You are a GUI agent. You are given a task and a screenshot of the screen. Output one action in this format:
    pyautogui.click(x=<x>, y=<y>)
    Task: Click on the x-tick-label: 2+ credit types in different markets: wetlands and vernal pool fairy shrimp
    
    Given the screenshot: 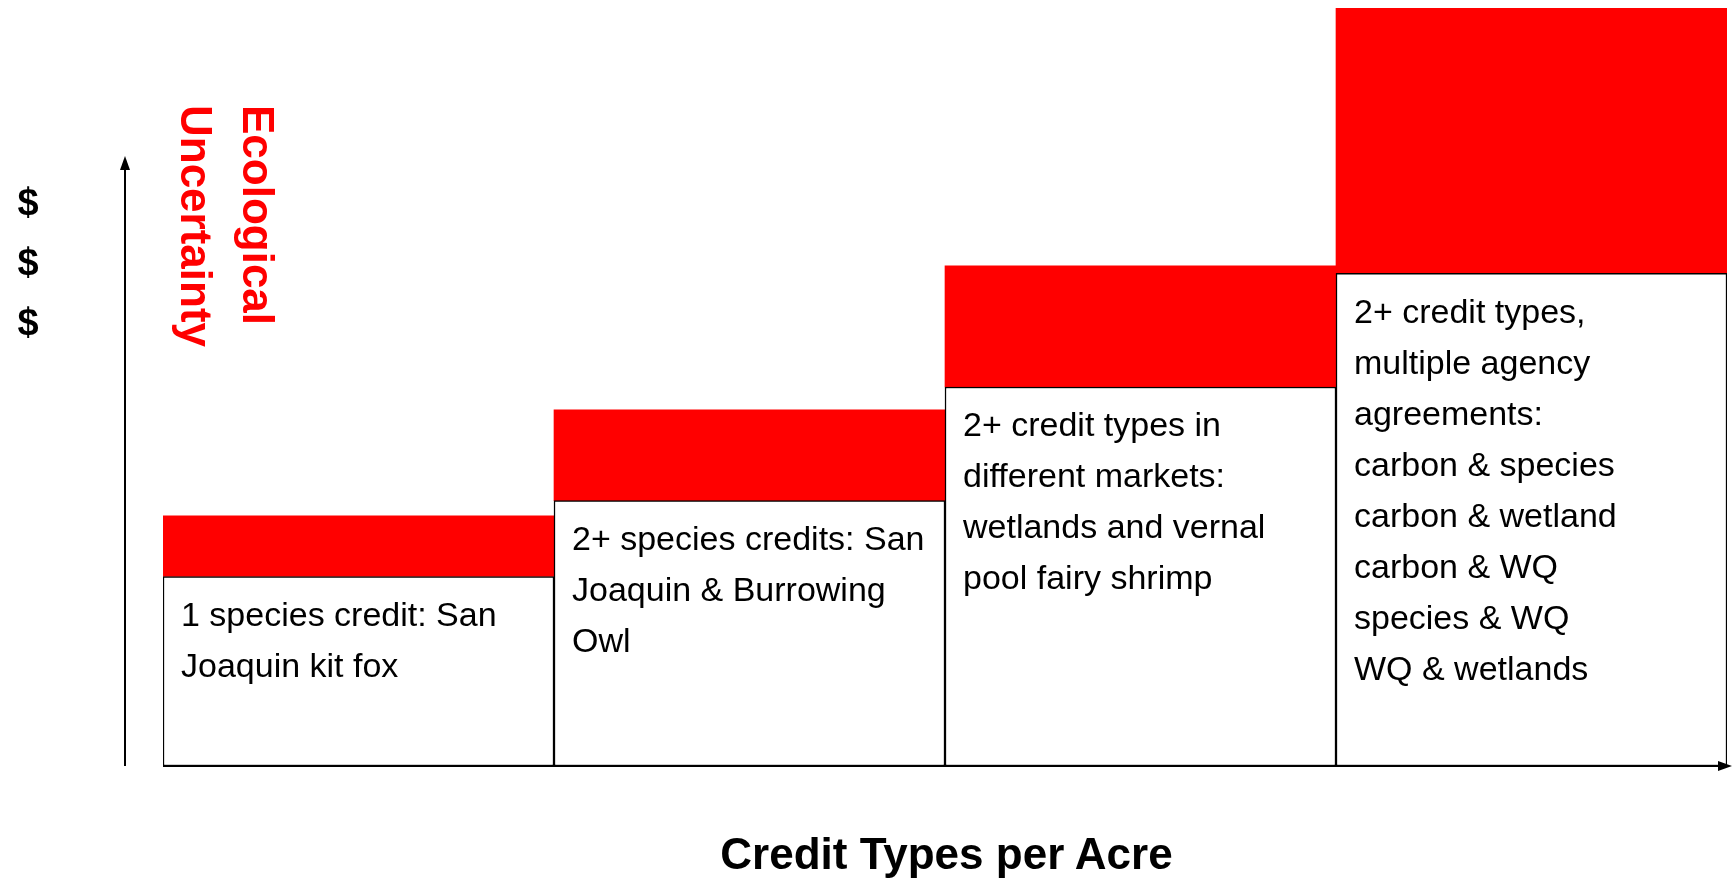 What is the action you would take?
    pyautogui.click(x=1114, y=501)
    